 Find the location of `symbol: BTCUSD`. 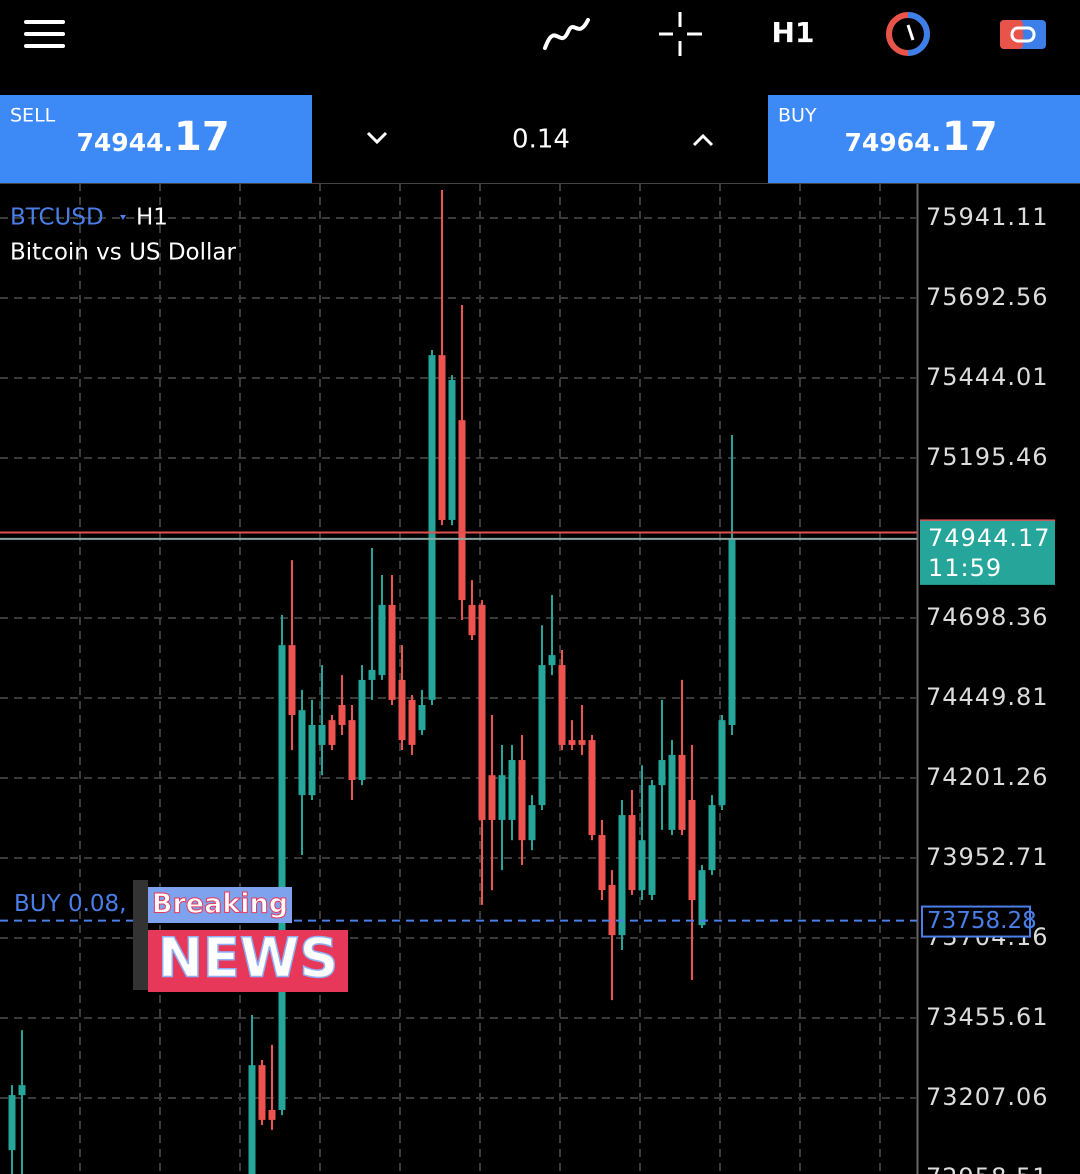

symbol: BTCUSD is located at coordinates (57, 218).